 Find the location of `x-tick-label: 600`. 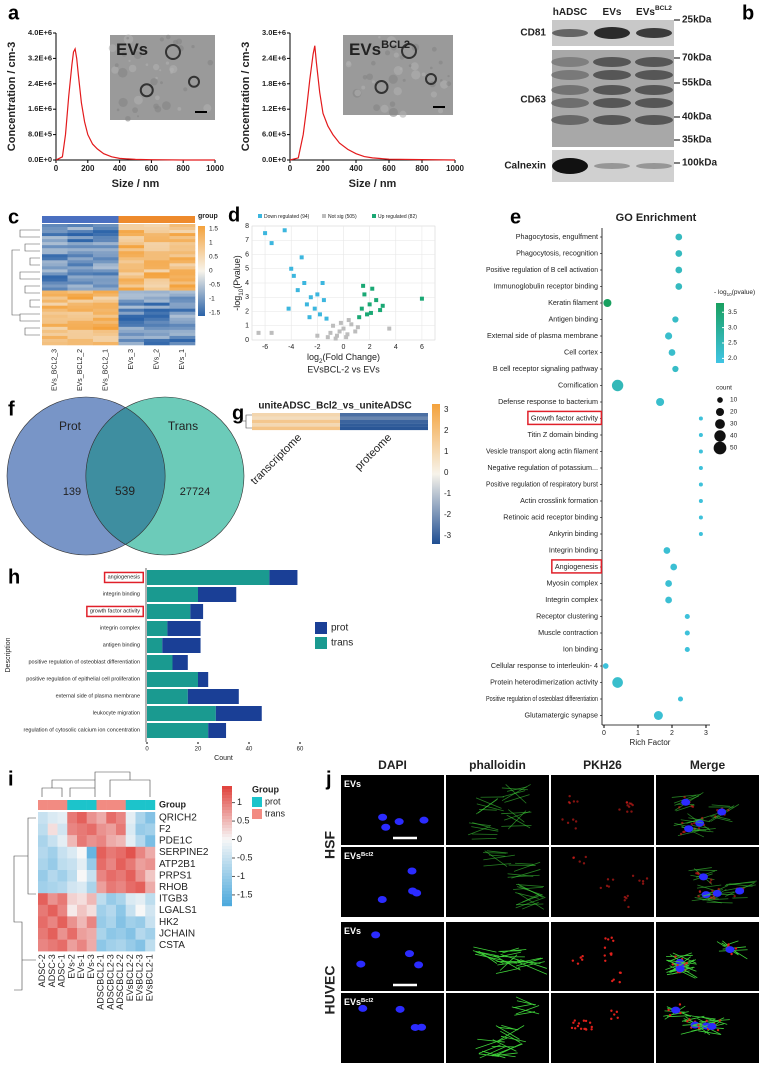

x-tick-label: 600 is located at coordinates (152, 168).